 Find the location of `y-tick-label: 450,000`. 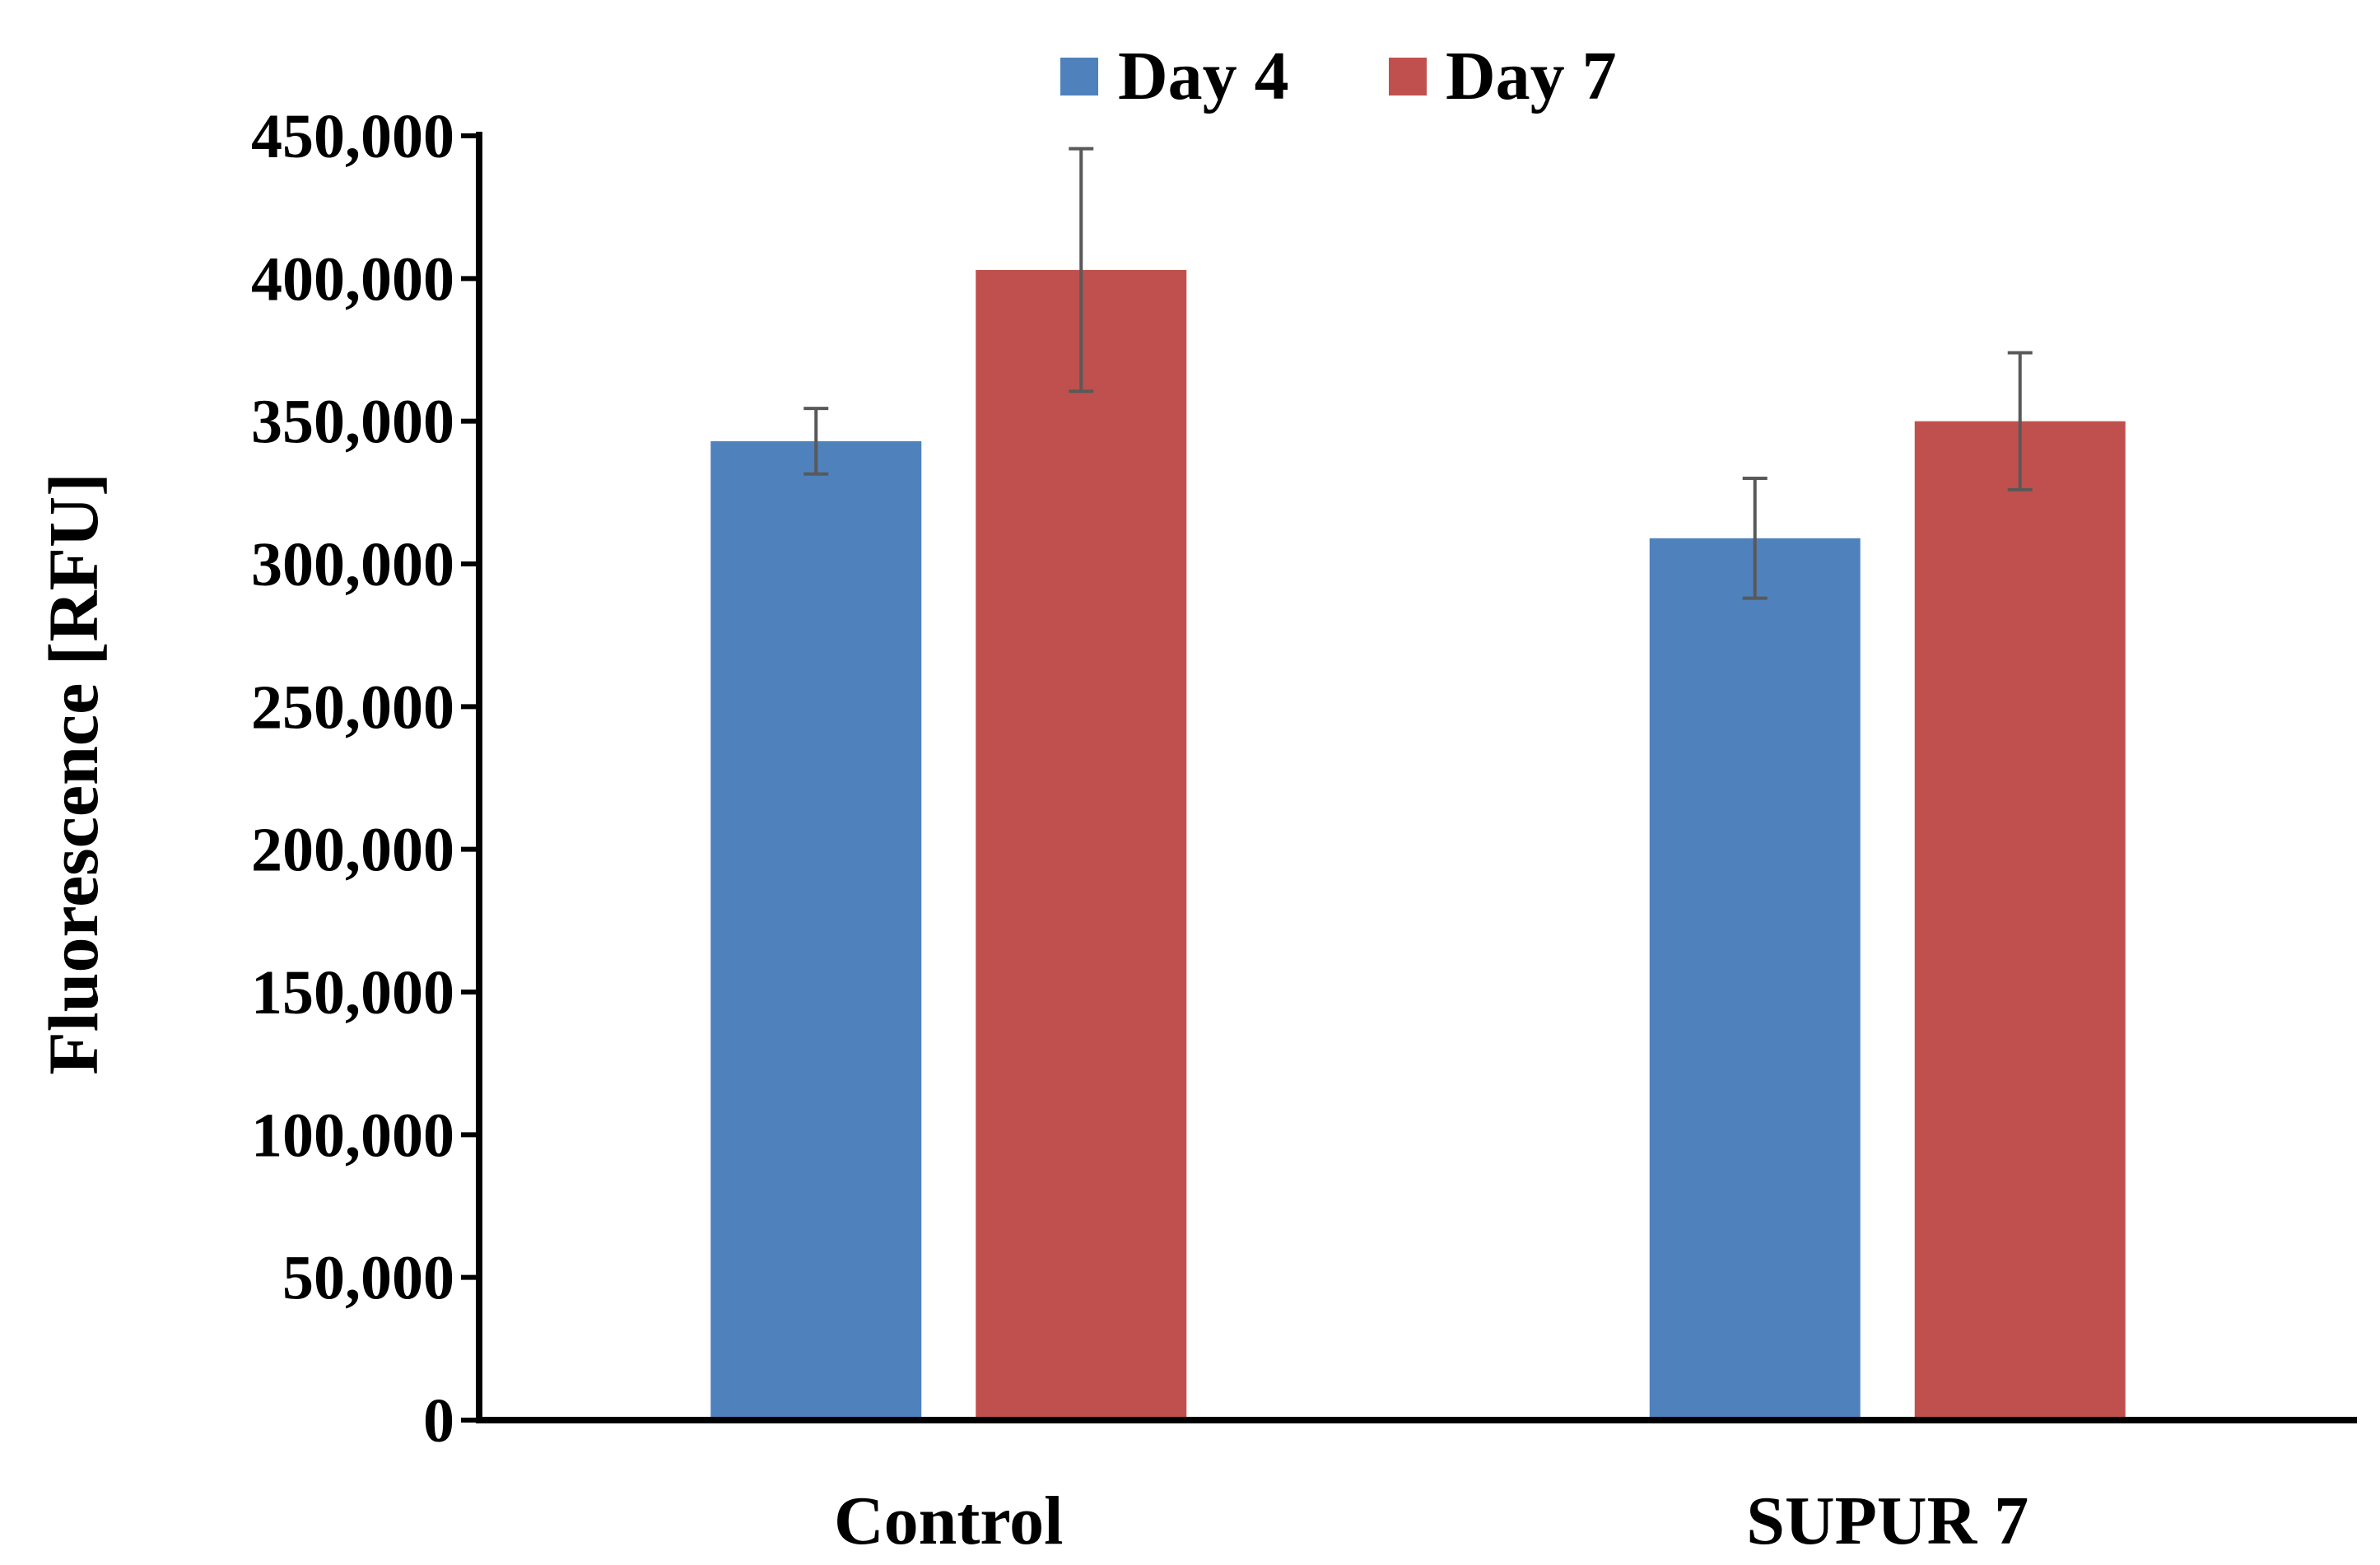

y-tick-label: 450,000 is located at coordinates (352, 136).